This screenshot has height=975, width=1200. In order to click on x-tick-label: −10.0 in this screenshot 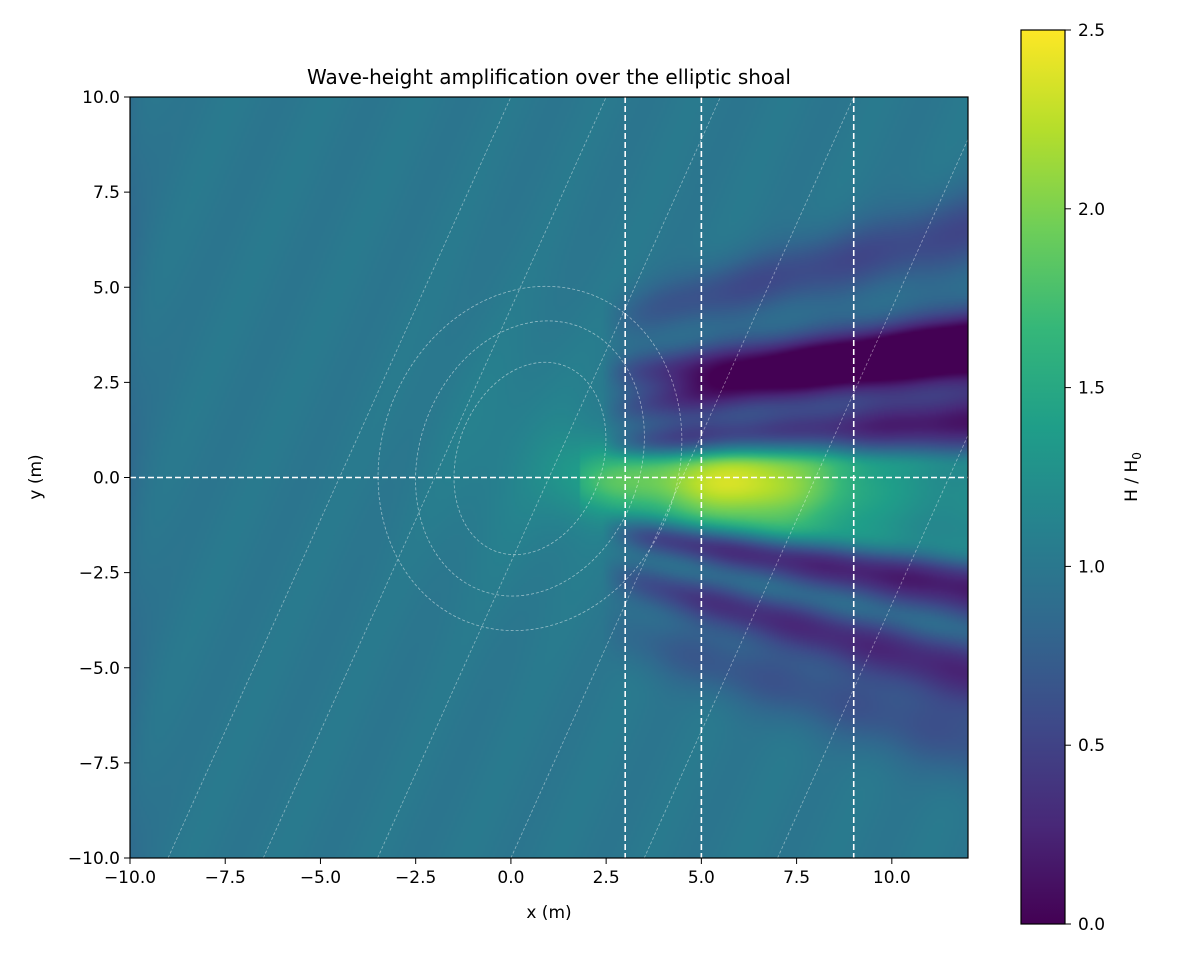, I will do `click(130, 878)`.